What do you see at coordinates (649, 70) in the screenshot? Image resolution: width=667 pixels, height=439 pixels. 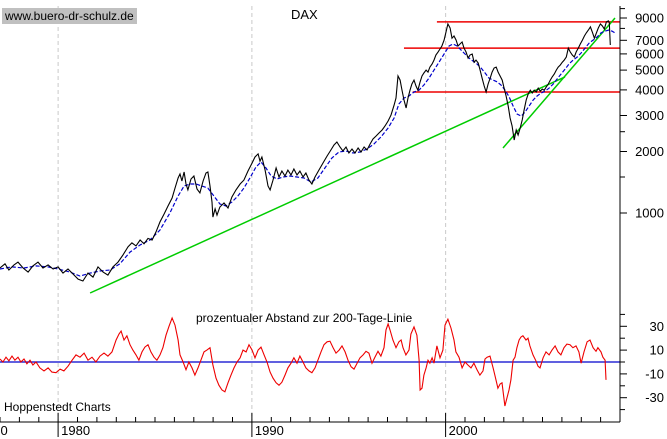 I see `price-tick-label: 5000` at bounding box center [649, 70].